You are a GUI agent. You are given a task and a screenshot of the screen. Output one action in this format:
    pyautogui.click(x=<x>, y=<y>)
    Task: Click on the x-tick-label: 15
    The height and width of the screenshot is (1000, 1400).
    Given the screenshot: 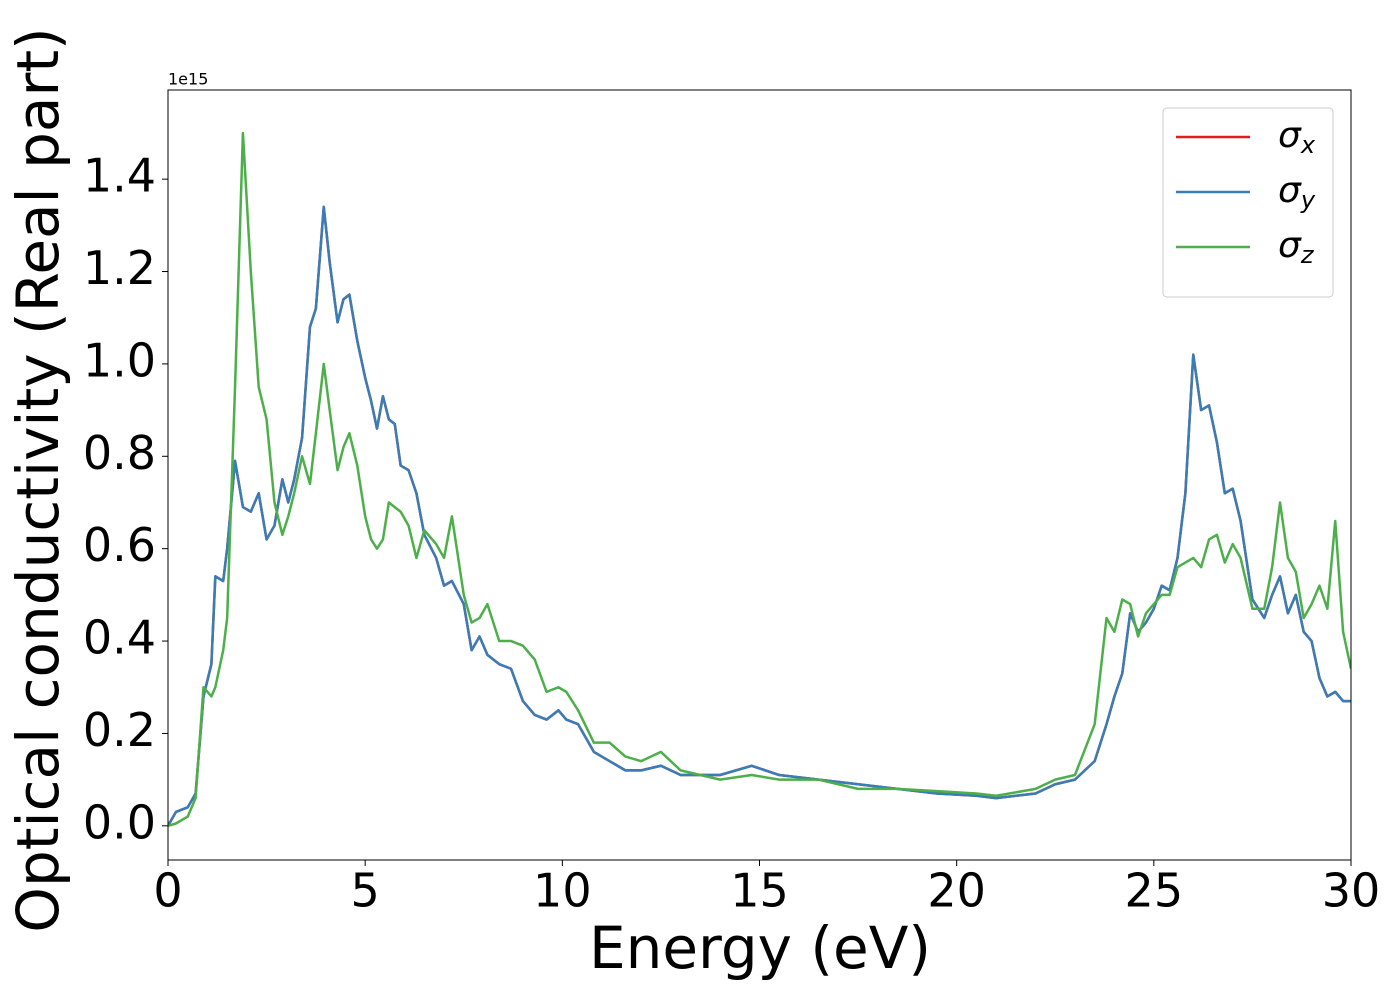 What is the action you would take?
    pyautogui.click(x=759, y=891)
    